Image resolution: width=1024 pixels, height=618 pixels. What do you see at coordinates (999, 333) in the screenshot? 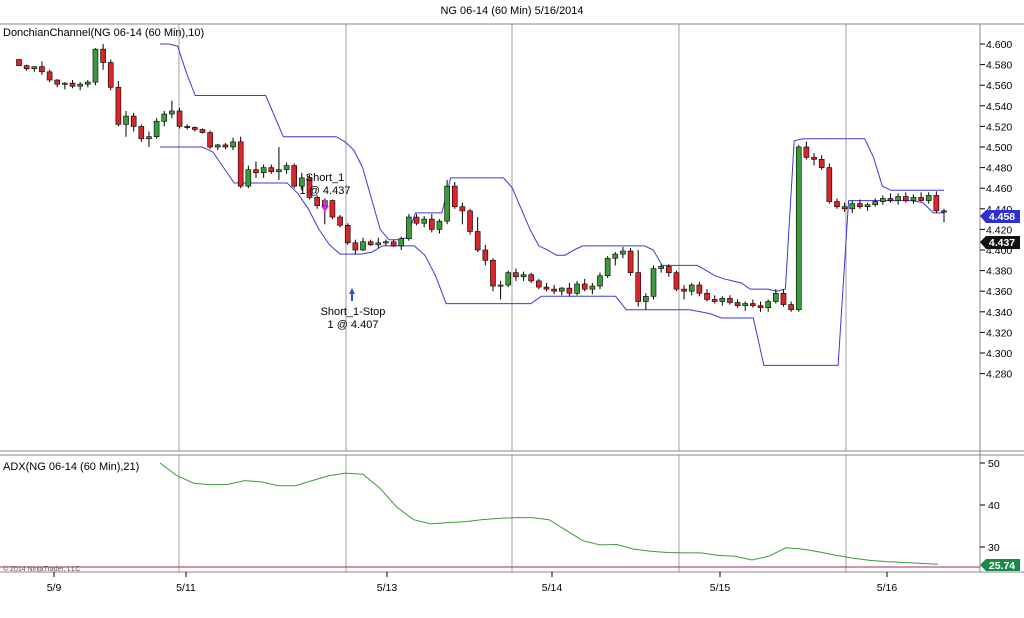
I see `price-tick-label: 4.320` at bounding box center [999, 333].